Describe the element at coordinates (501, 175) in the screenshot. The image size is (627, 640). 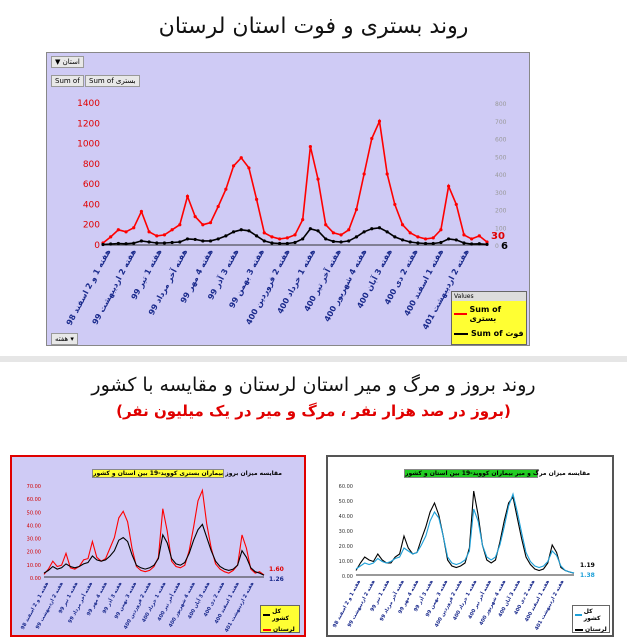
I see `y2-tick-label: 400` at that location.